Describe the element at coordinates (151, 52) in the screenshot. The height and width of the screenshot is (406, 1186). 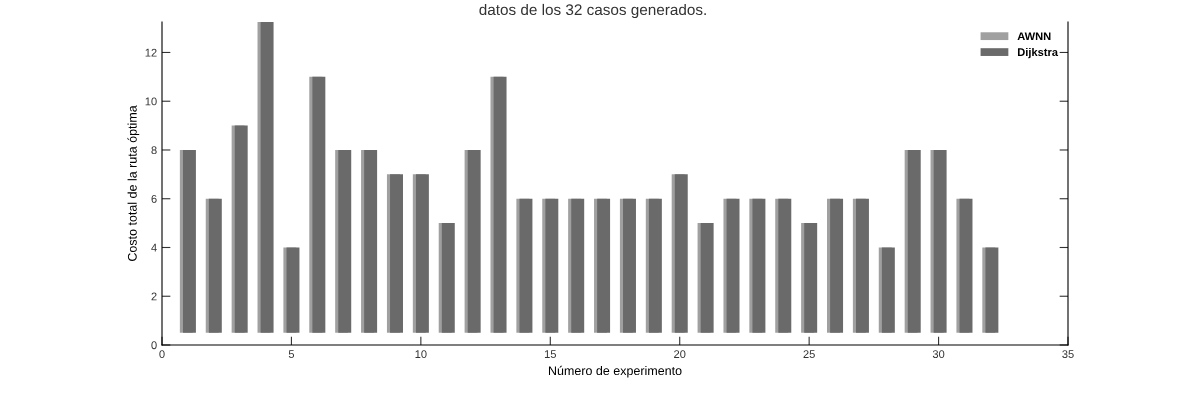
I see `y-tick-label: 12` at that location.